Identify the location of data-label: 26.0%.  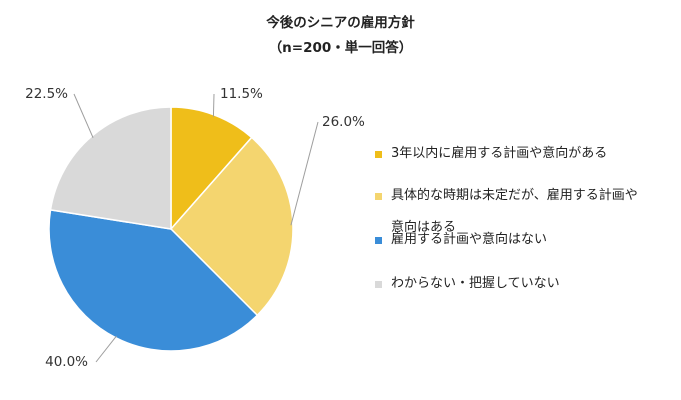
(343, 122).